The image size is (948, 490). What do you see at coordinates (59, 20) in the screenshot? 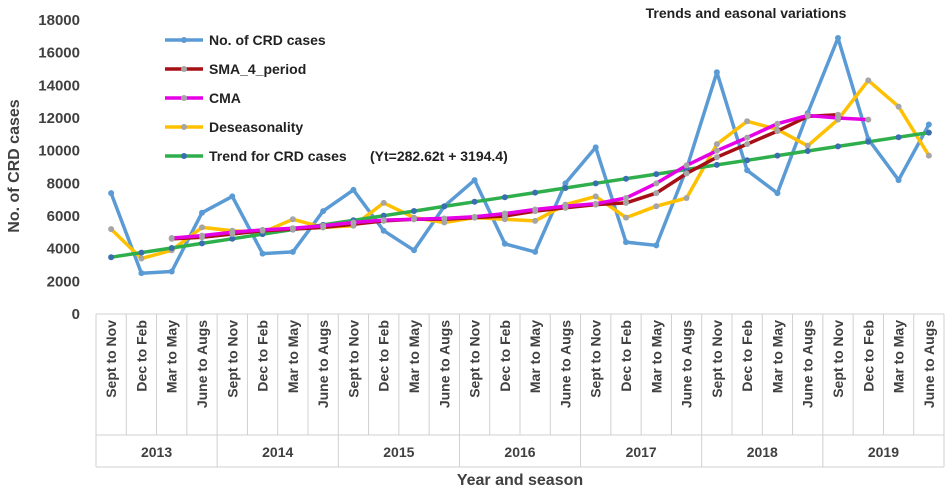
I see `y-tick-label: 18000` at bounding box center [59, 20].